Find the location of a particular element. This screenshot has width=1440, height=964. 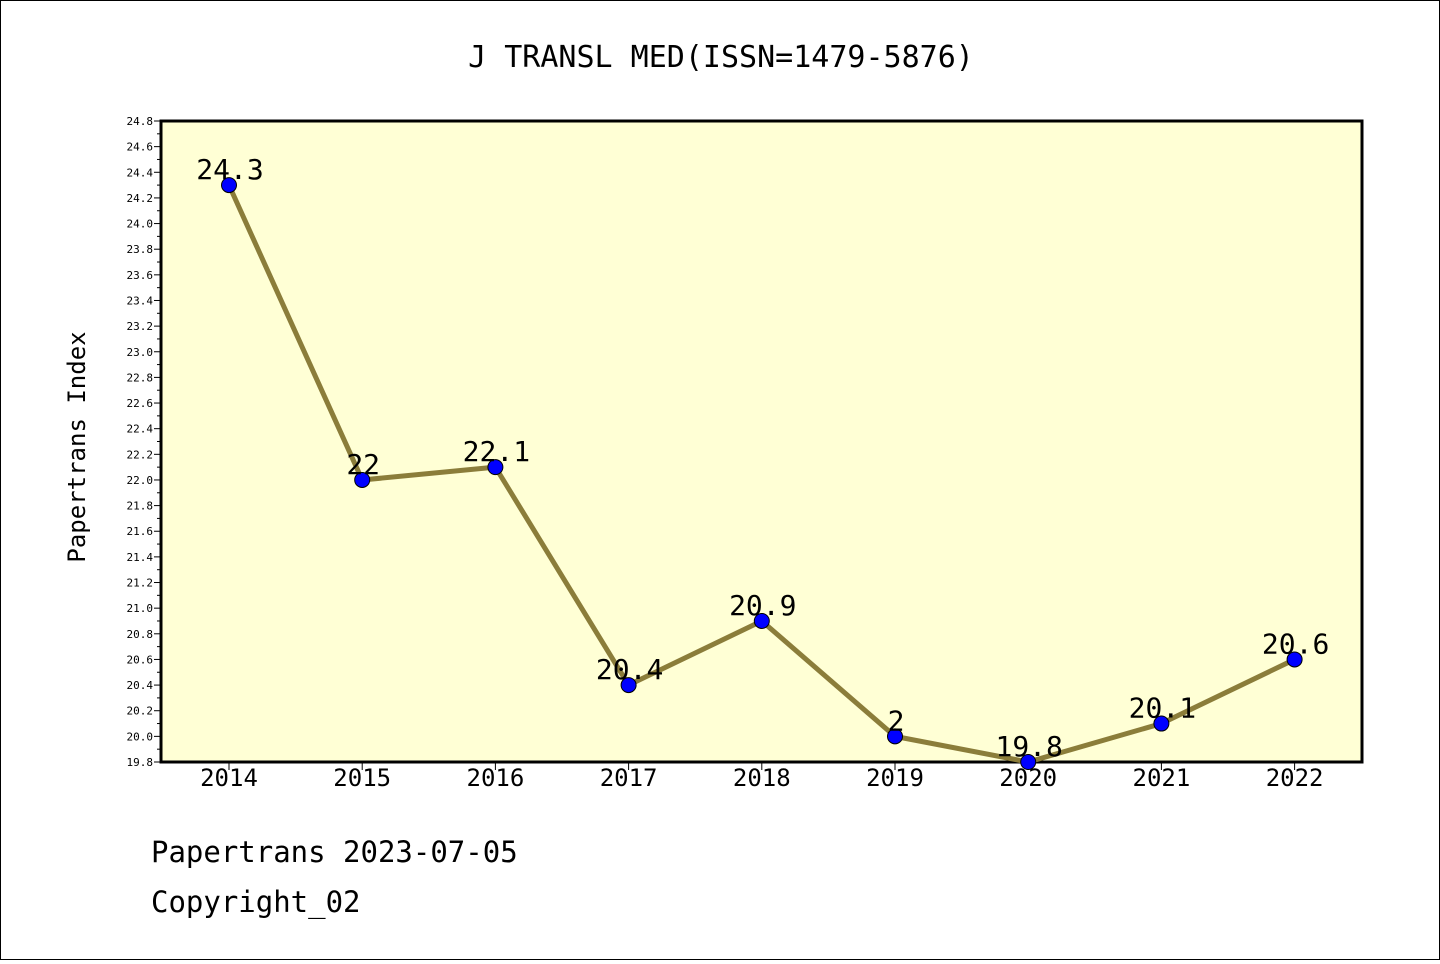

y-tick-label: 21.4 is located at coordinates (140, 557).